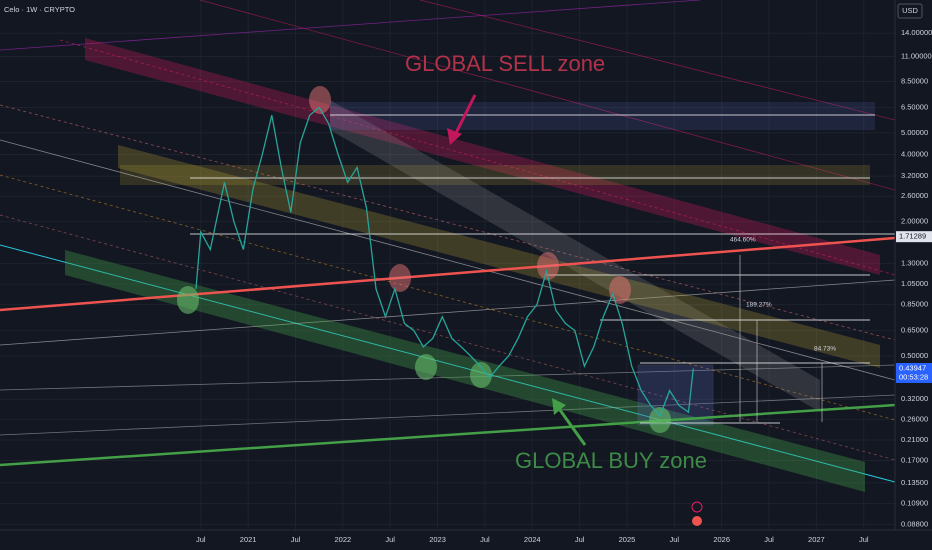 The image size is (932, 550). What do you see at coordinates (759, 305) in the screenshot?
I see `measurement-label: 189.27%` at bounding box center [759, 305].